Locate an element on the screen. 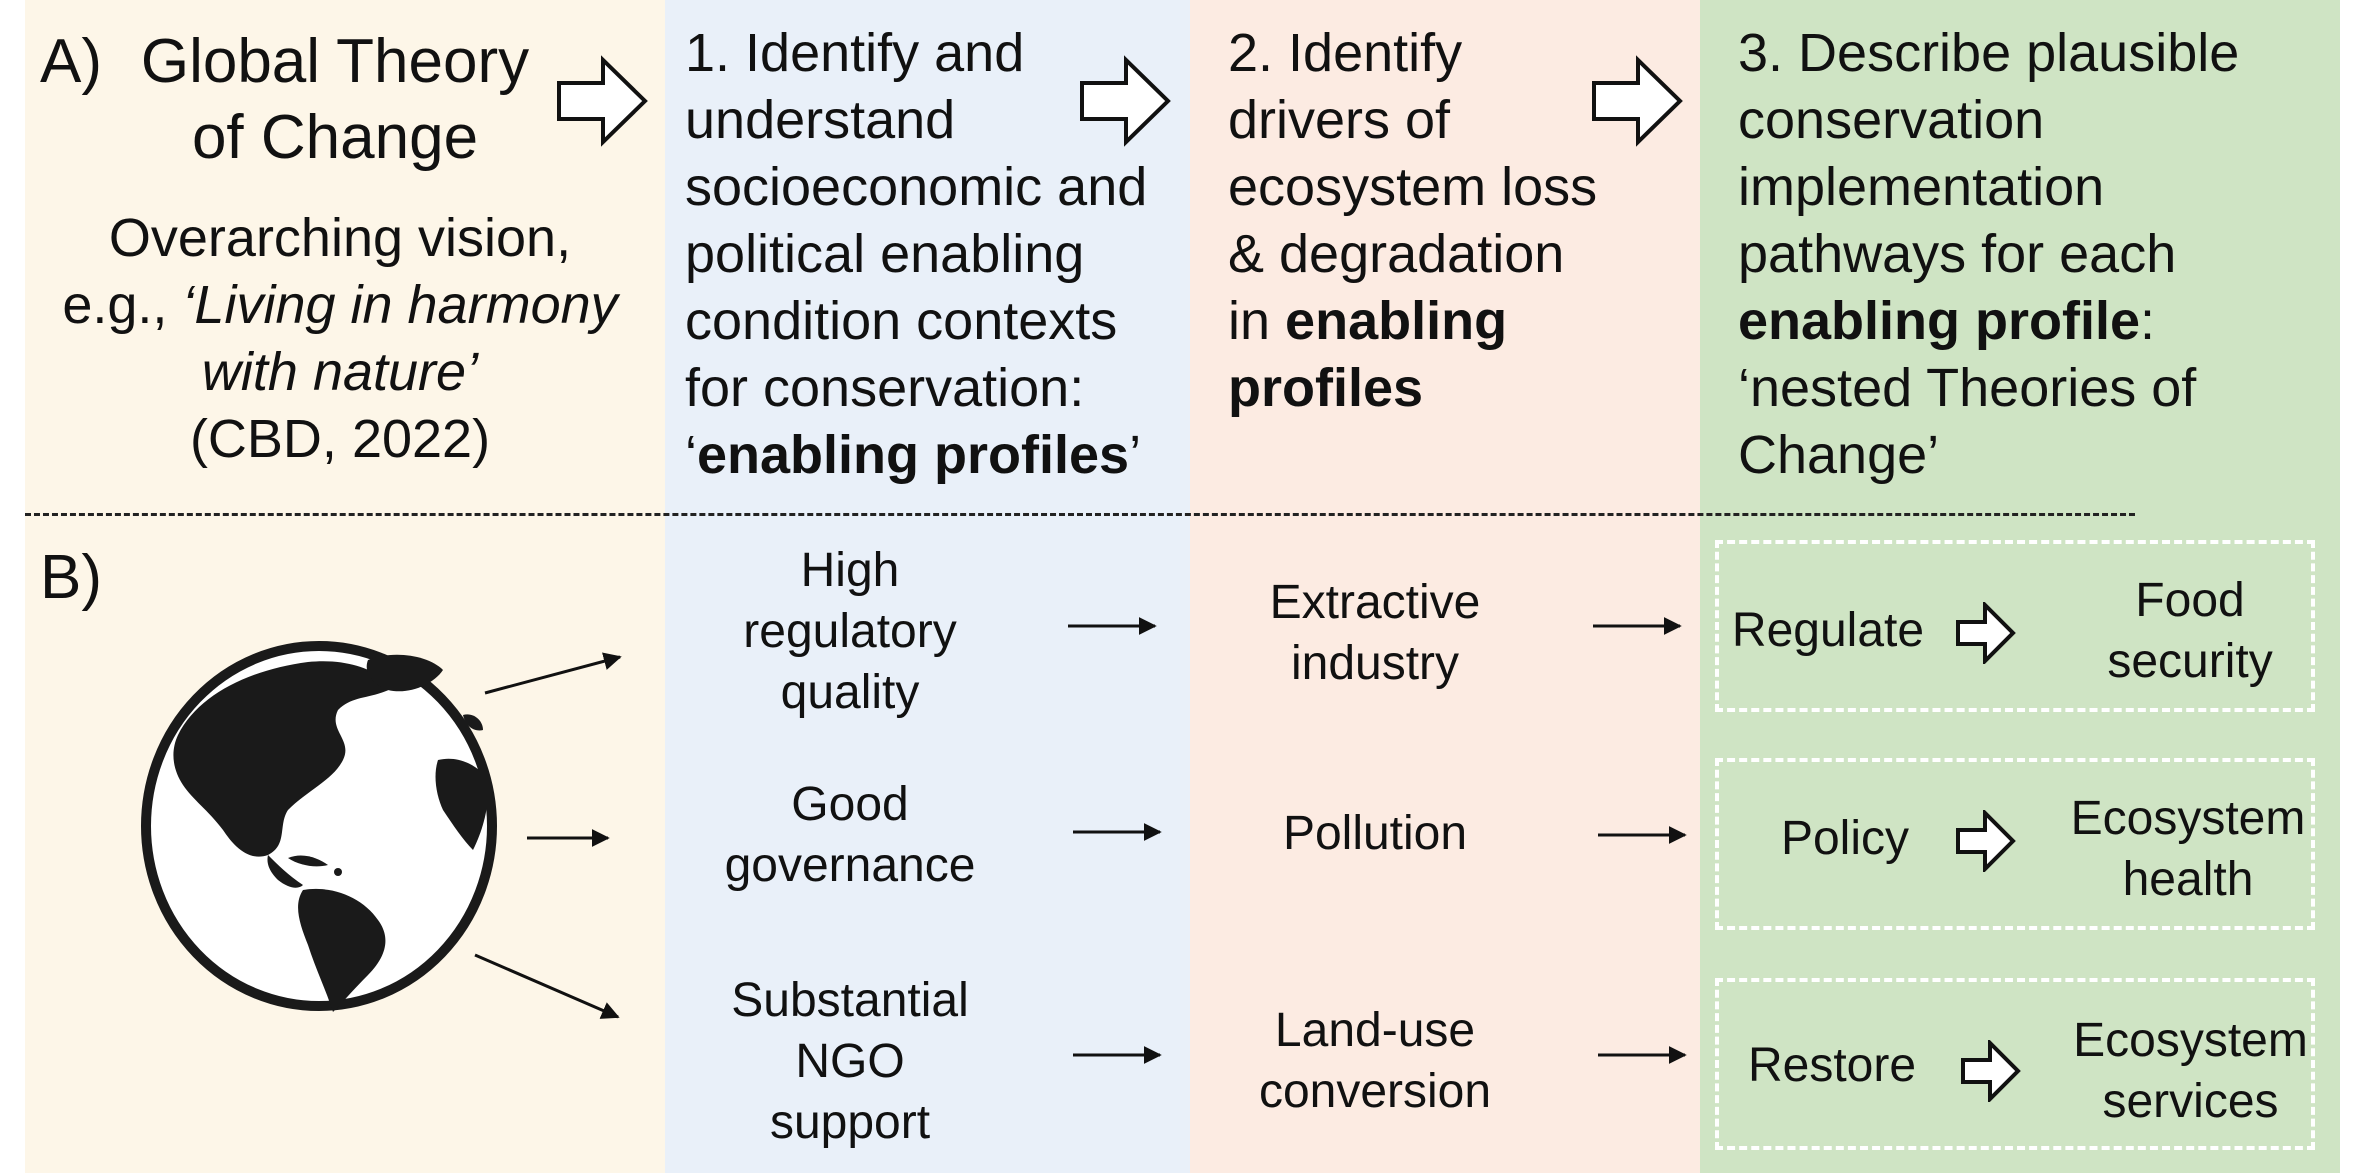  step1-line: for conservation: is located at coordinates (885, 388).